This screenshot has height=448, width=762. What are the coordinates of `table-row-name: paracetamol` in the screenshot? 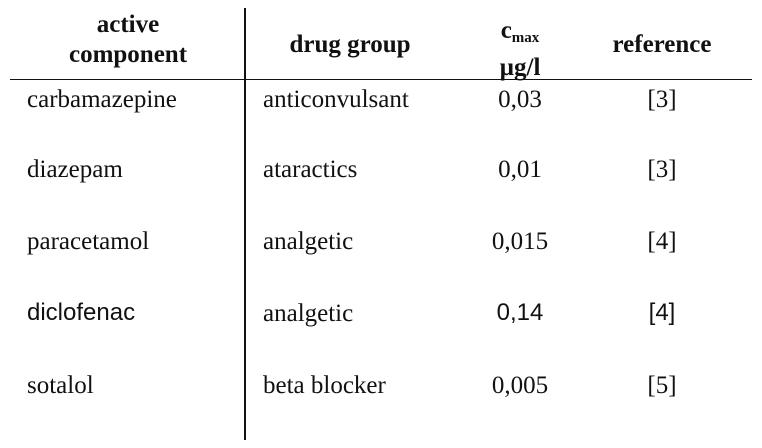 It's located at (88, 241).